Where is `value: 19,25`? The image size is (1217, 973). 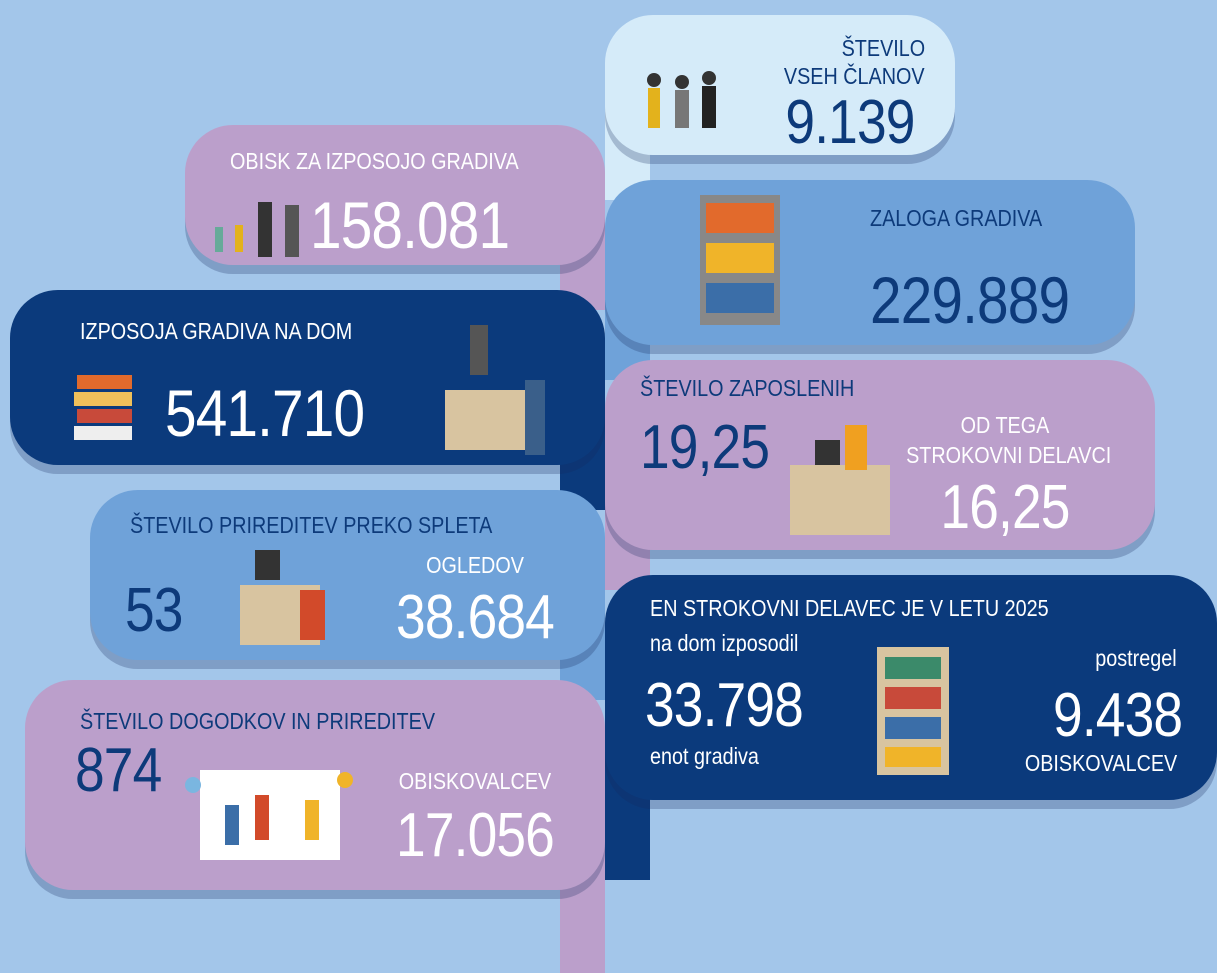
value: 19,25 is located at coordinates (705, 447).